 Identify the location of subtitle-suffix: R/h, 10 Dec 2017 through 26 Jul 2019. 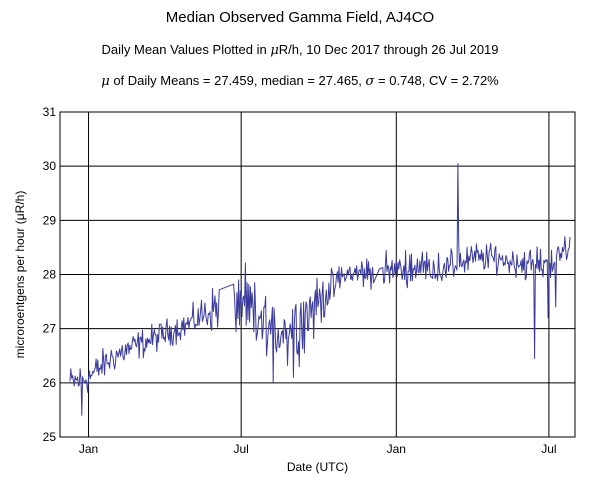
(388, 49).